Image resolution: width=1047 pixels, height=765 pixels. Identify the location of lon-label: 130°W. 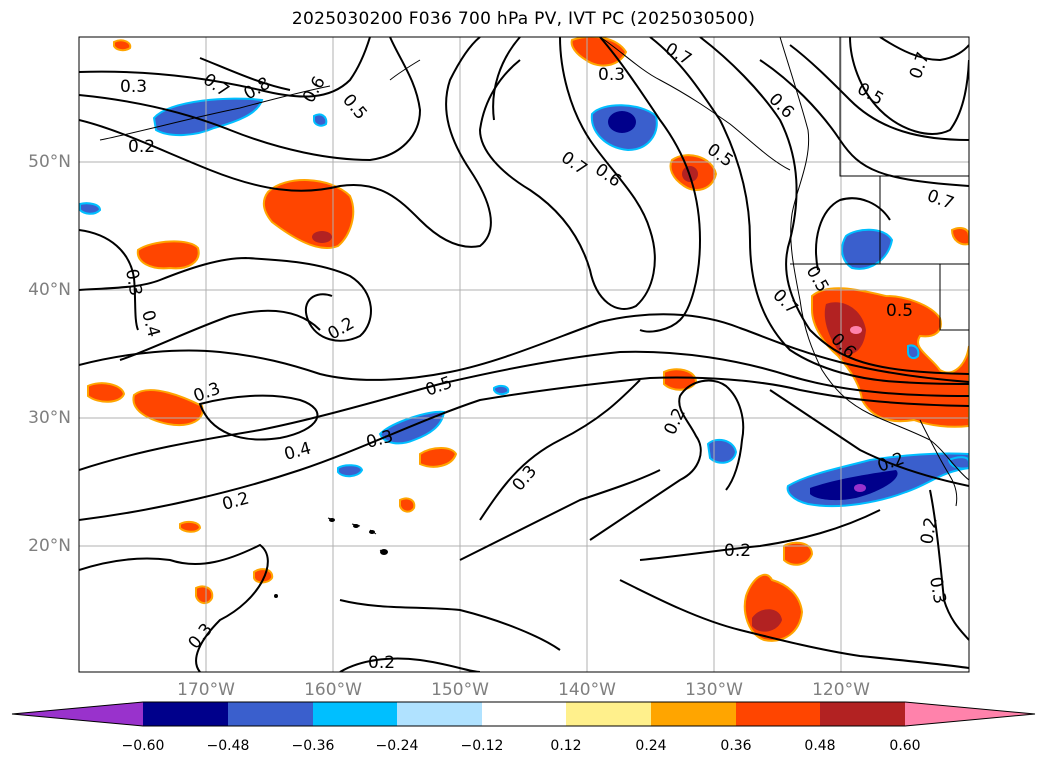
(714, 690).